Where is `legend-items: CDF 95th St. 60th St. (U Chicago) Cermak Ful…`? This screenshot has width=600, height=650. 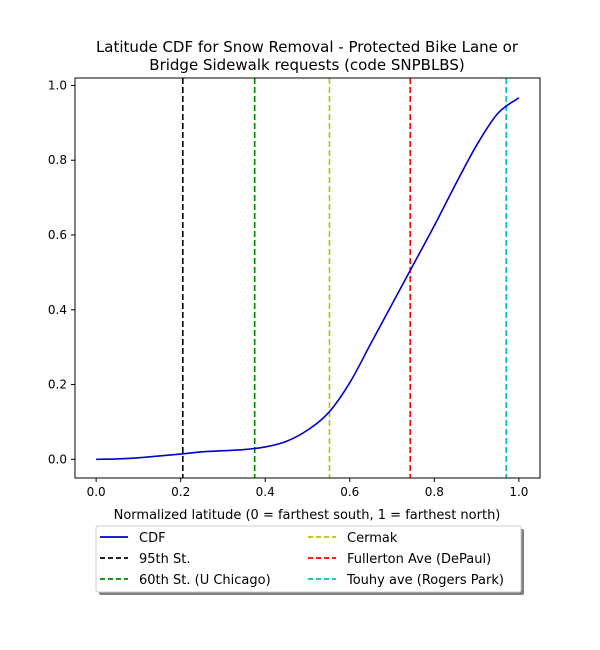
legend-items: CDF 95th St. 60th St. (U Chicago) Cermak Ful… is located at coordinates (302, 559).